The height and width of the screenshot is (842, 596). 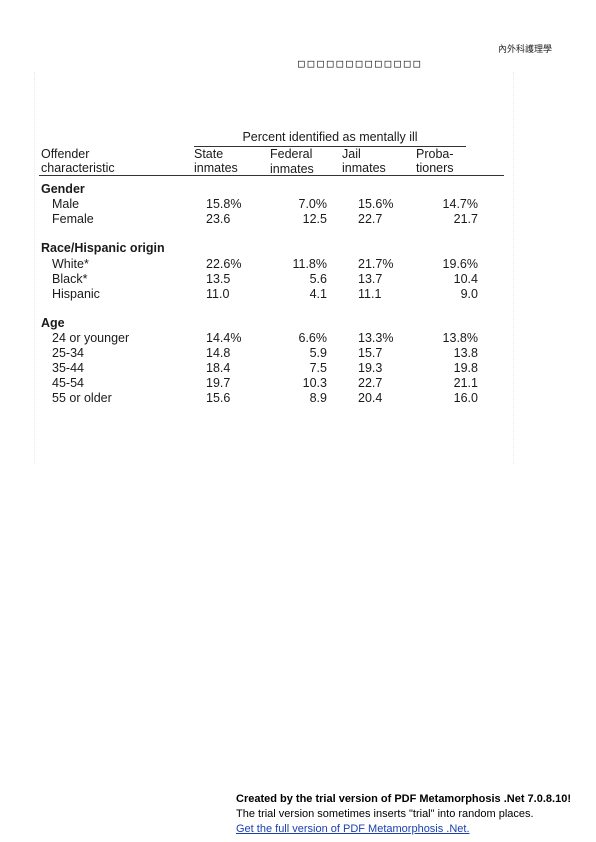 I want to click on jail-value: 20.4, so click(x=370, y=398).